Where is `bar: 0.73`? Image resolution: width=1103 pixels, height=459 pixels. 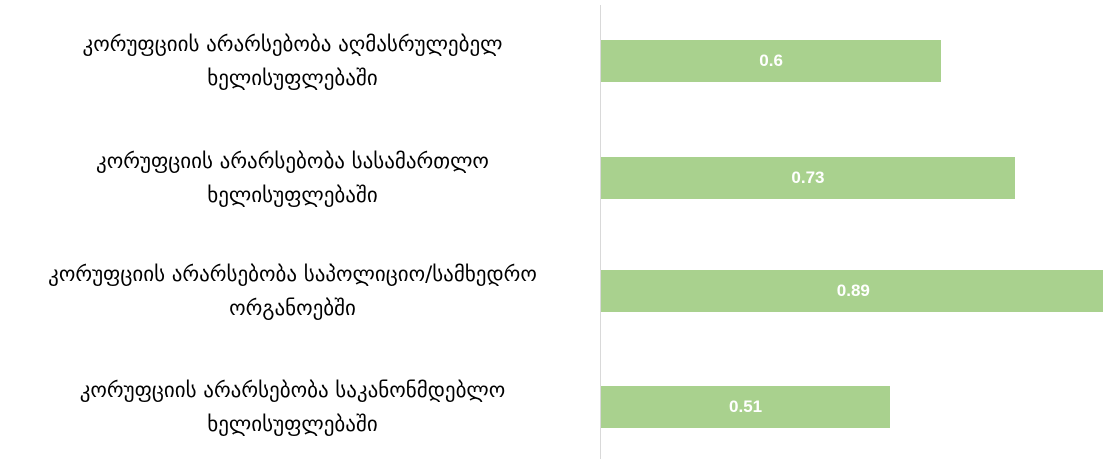 bar: 0.73 is located at coordinates (808, 178).